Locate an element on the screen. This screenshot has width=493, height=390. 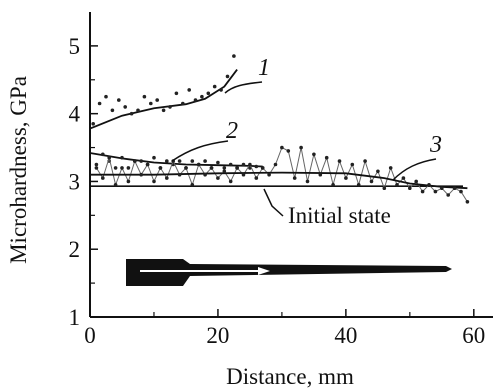
x-tick-label: 60 is located at coordinates (473, 335).